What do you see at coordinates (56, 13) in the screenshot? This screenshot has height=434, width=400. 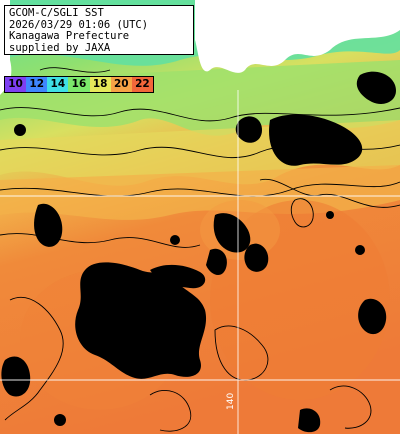 I see `product-title: GCOM-C/SGLI SST` at bounding box center [56, 13].